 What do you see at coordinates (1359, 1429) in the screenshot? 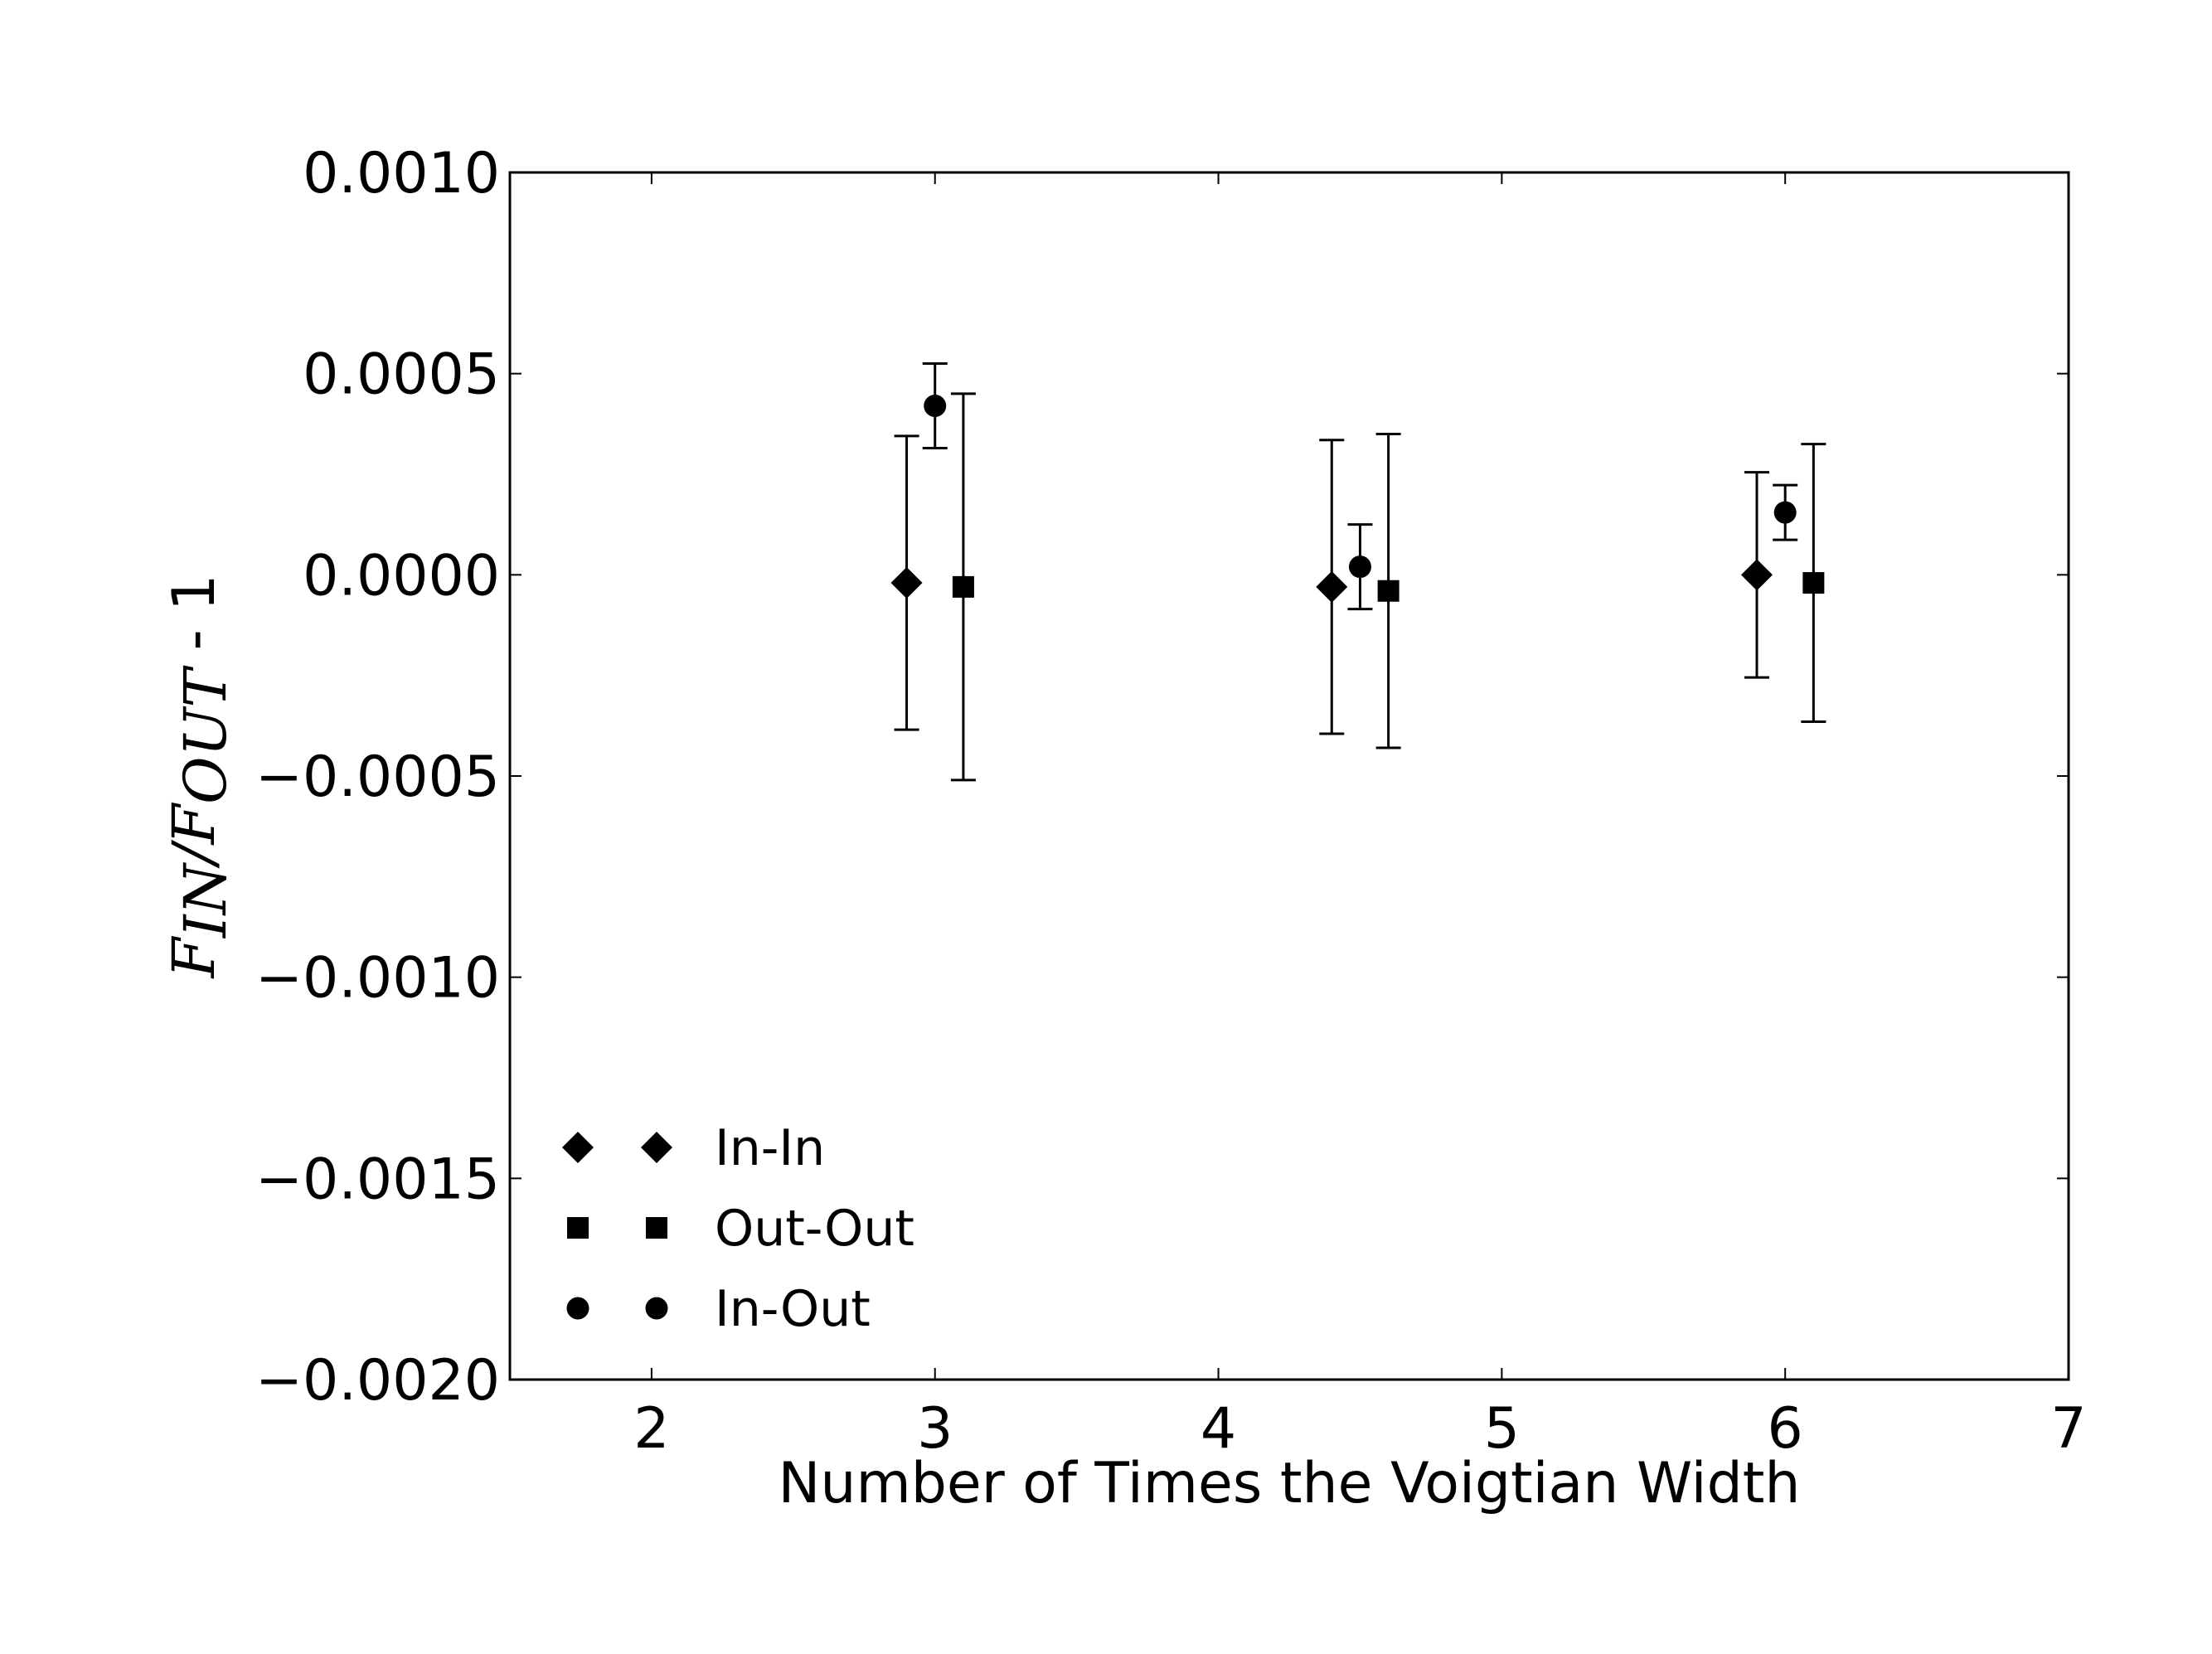
I see `x-tick-labels: 2 3 4 5 6 7` at bounding box center [1359, 1429].